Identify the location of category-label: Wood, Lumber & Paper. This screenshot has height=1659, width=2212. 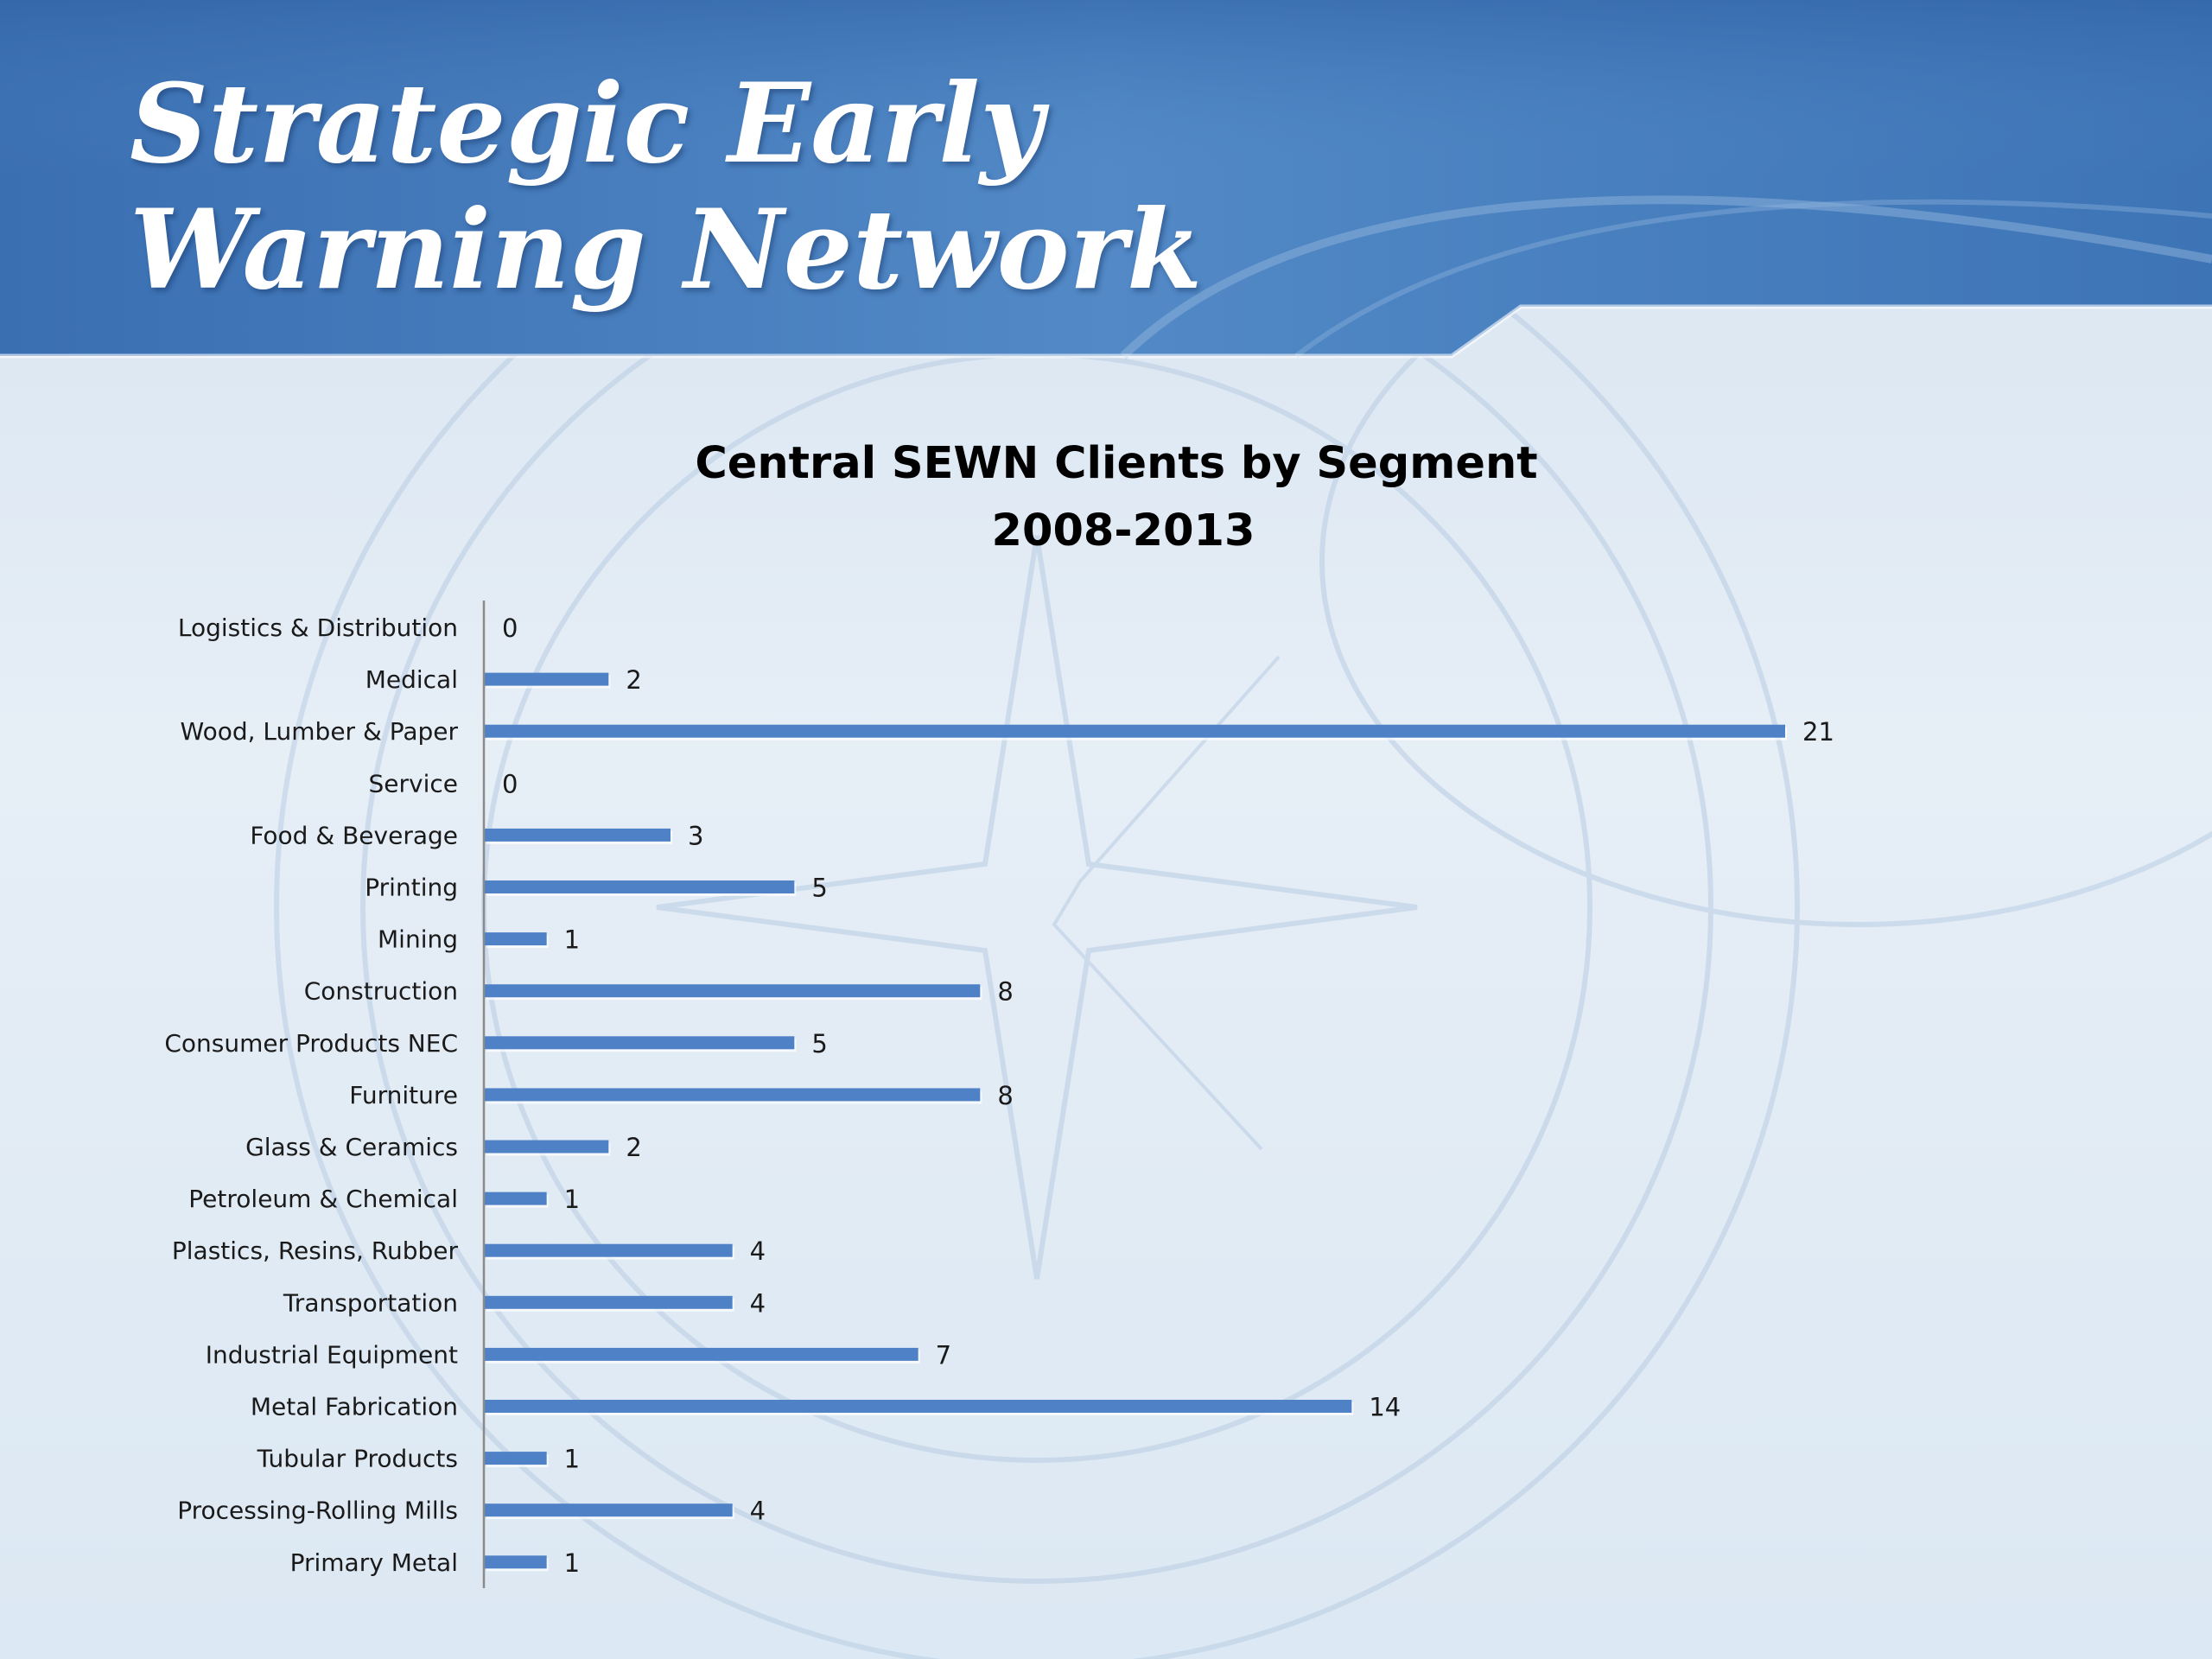
(320, 731).